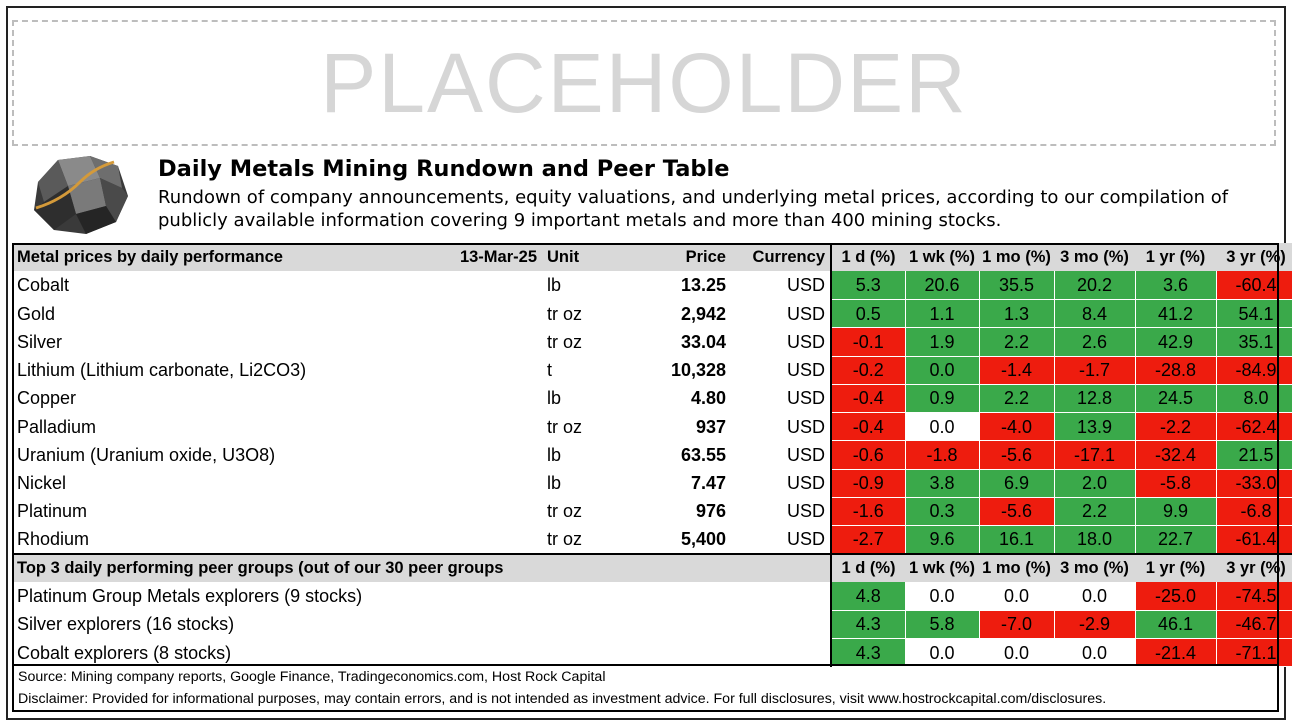 The image size is (1292, 725). What do you see at coordinates (53, 539) in the screenshot?
I see `metal-name: Rhodium` at bounding box center [53, 539].